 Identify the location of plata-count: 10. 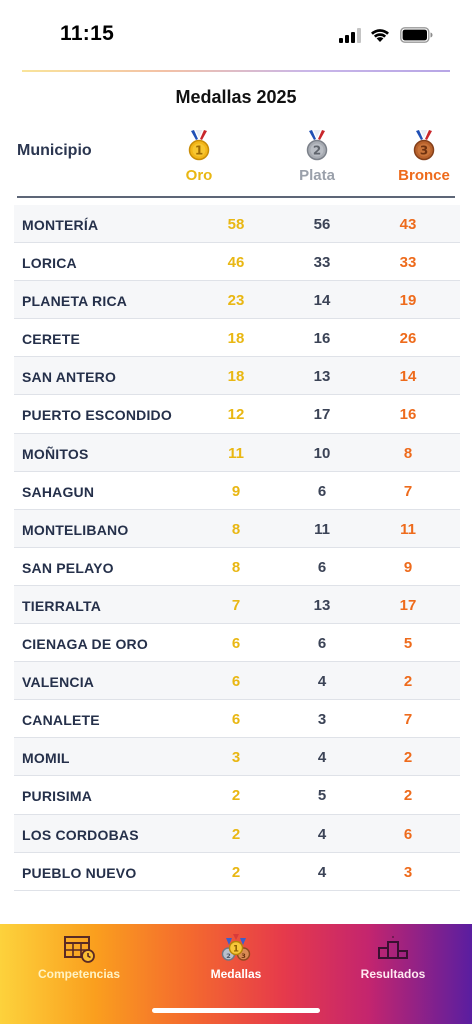
(322, 453).